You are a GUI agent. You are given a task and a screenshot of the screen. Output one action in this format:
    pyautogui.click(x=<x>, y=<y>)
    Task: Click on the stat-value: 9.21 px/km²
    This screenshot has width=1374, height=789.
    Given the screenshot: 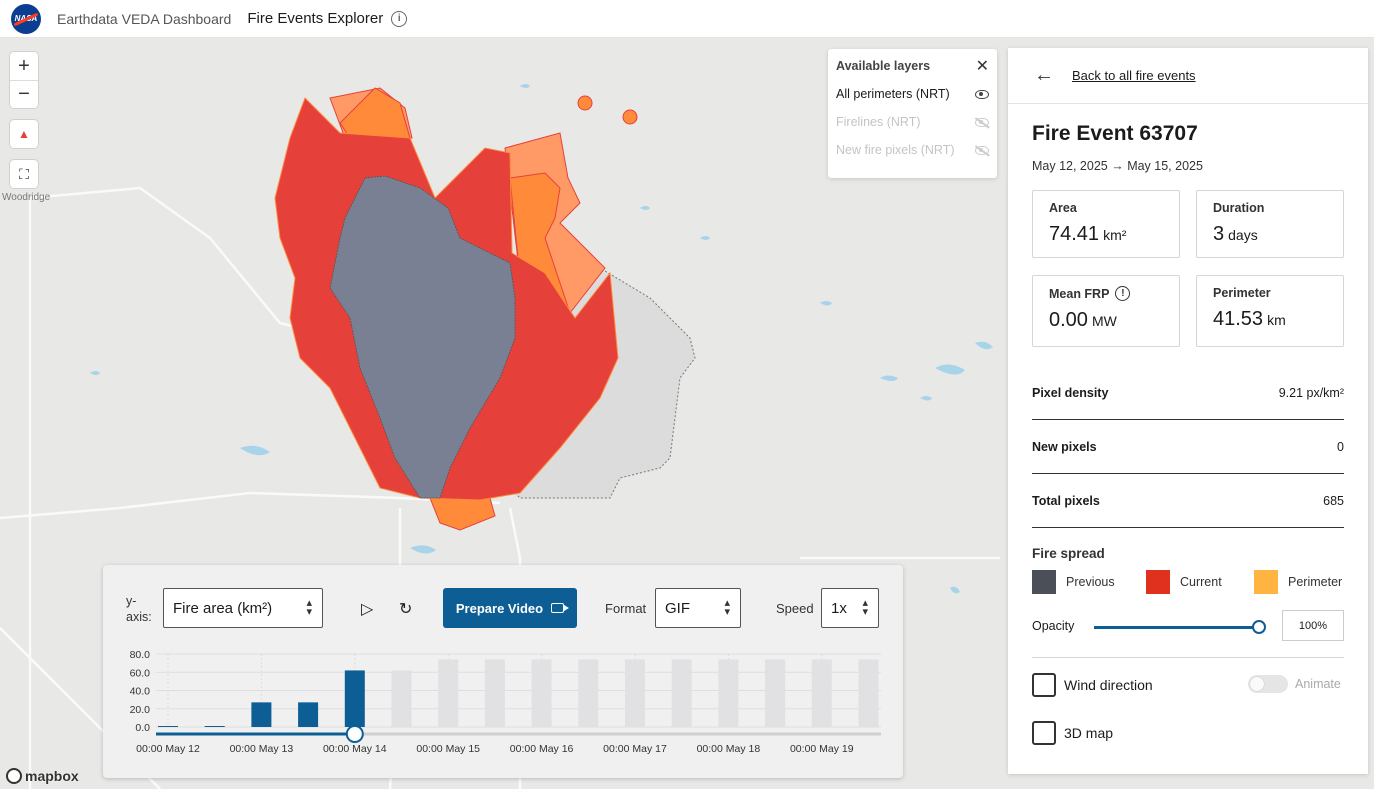 What is the action you would take?
    pyautogui.click(x=1311, y=392)
    